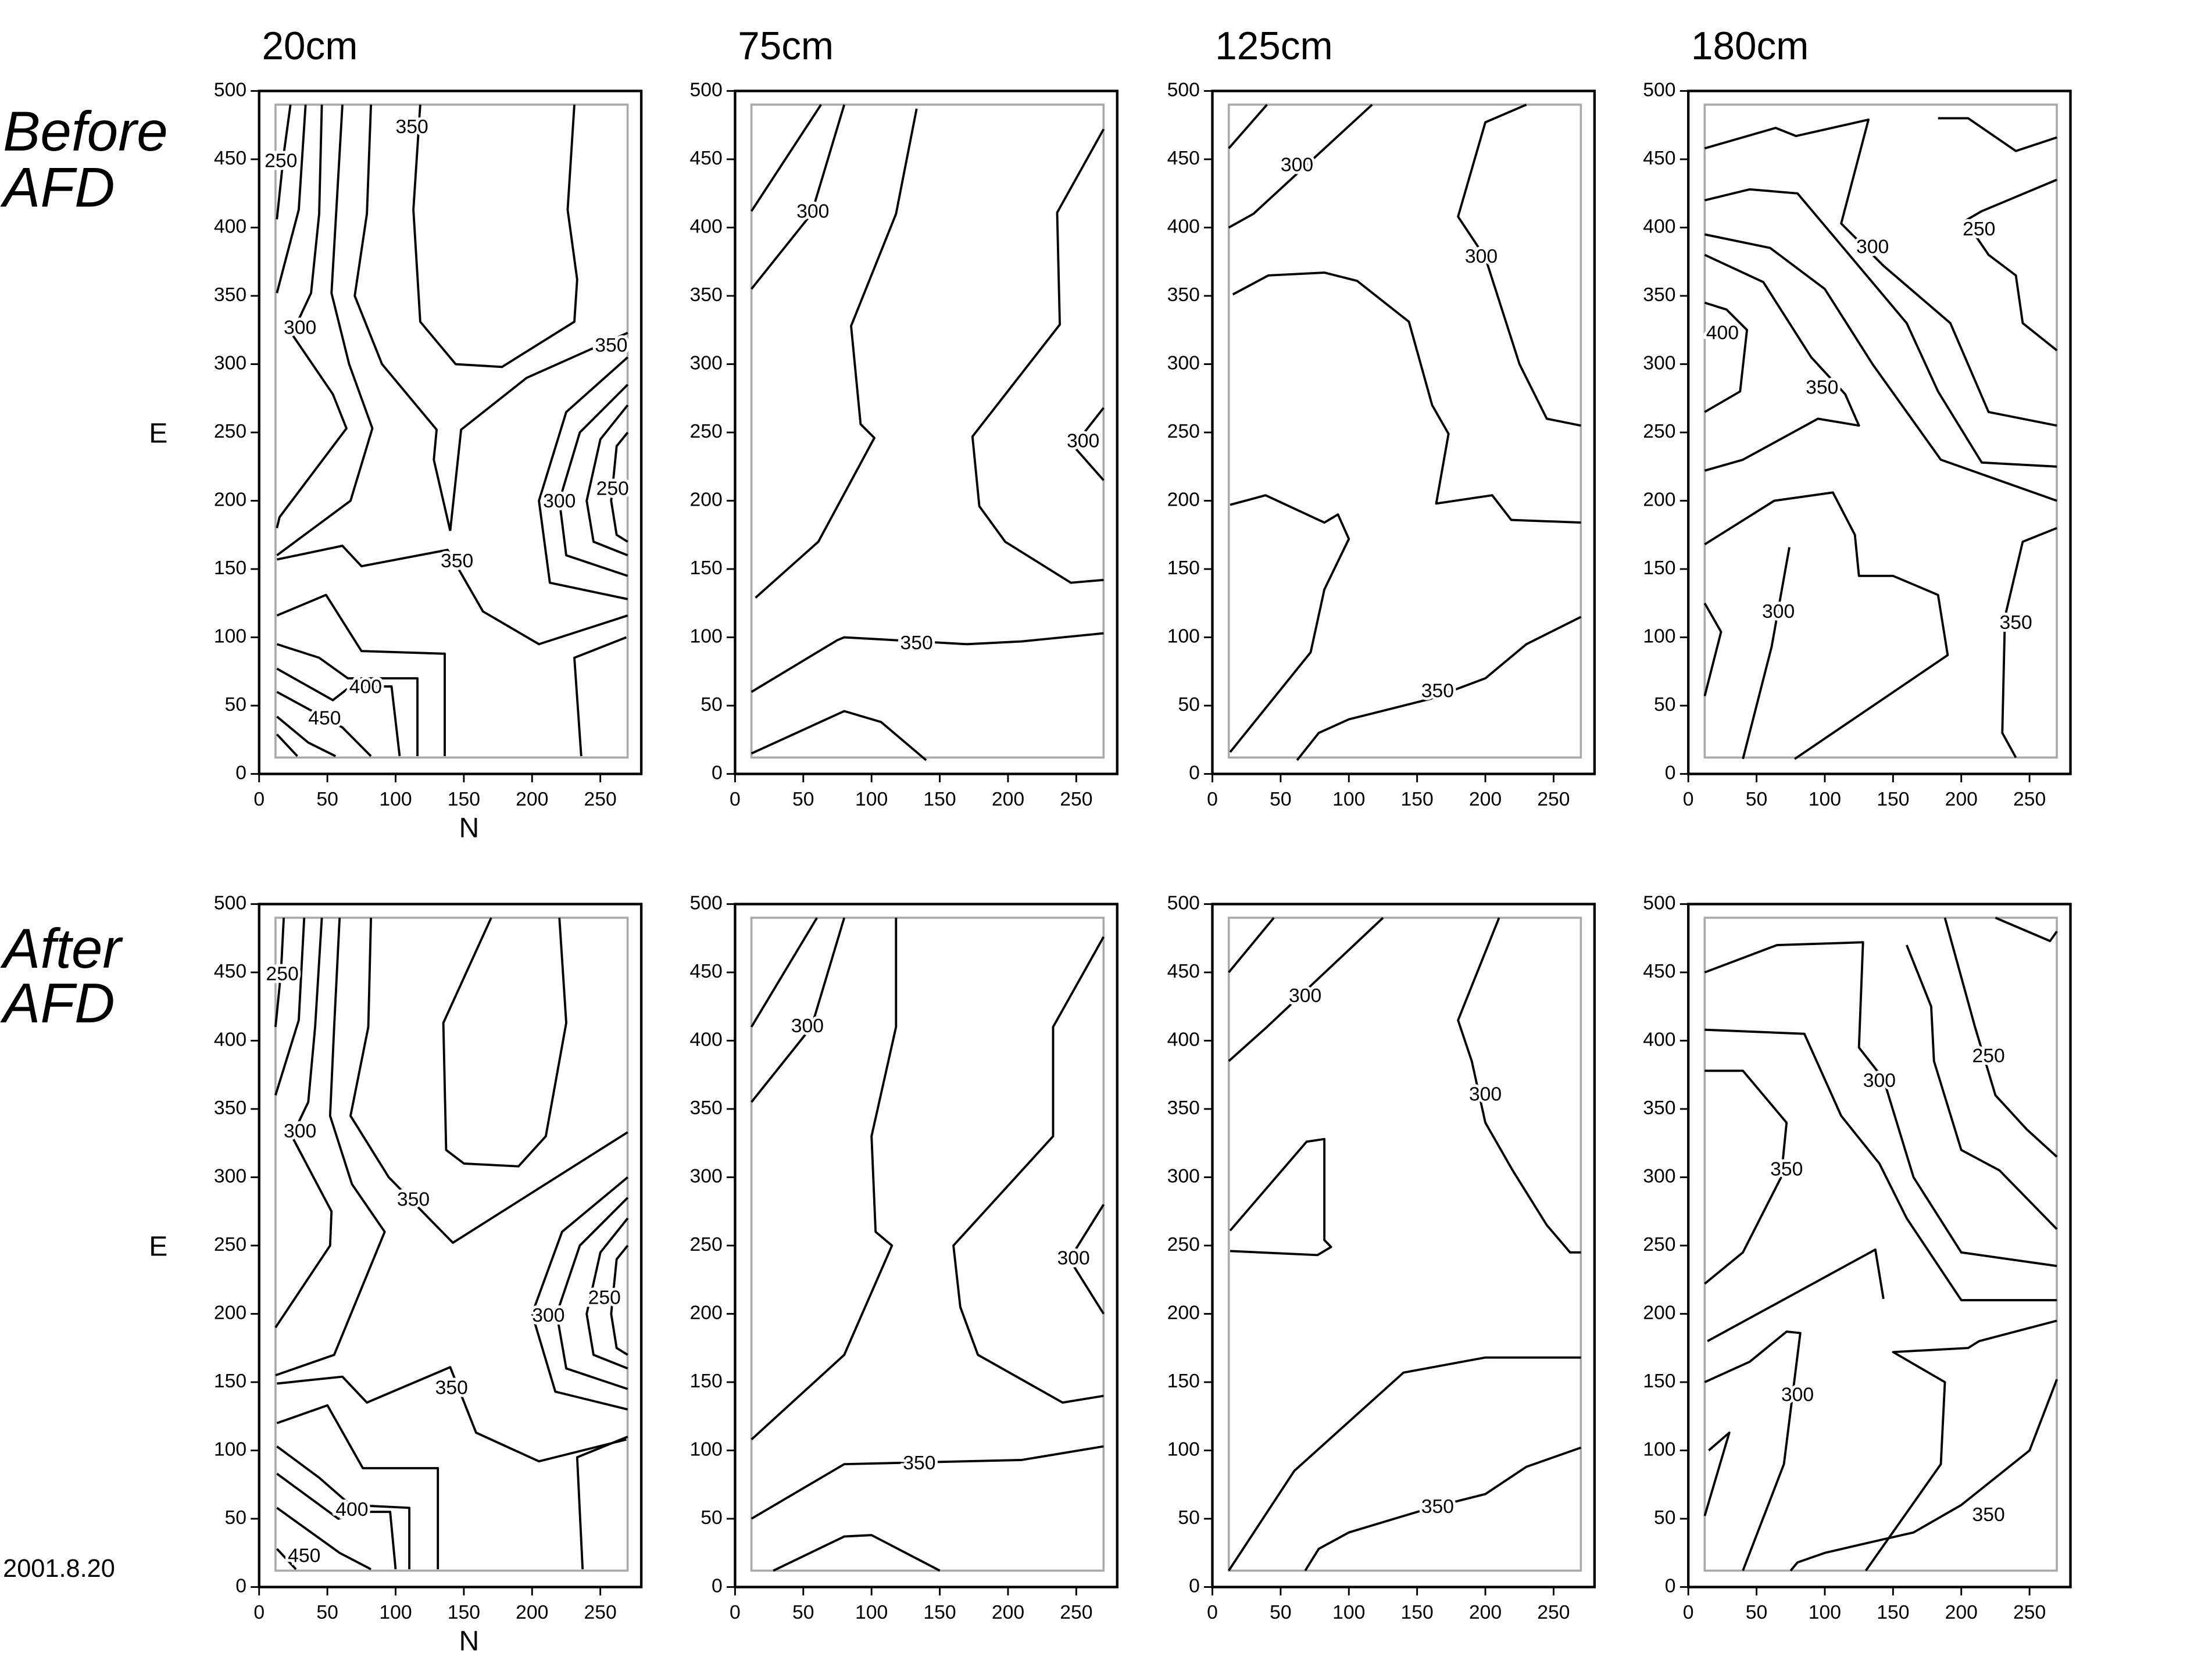  What do you see at coordinates (1659, 1449) in the screenshot?
I see `y-tick-label: 100` at bounding box center [1659, 1449].